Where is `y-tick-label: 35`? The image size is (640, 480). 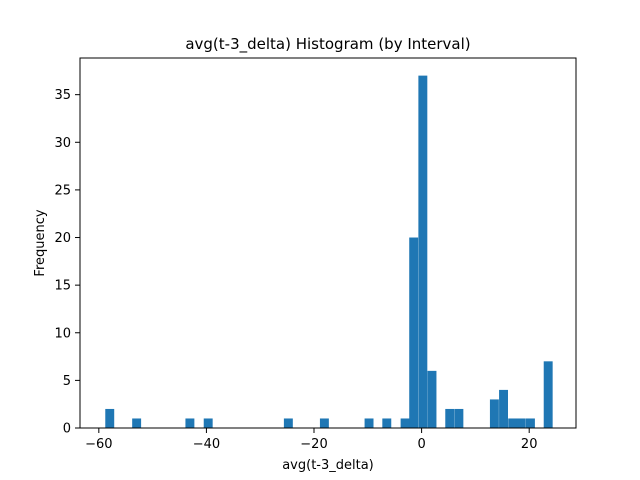 y-tick-label: 35 is located at coordinates (62, 95).